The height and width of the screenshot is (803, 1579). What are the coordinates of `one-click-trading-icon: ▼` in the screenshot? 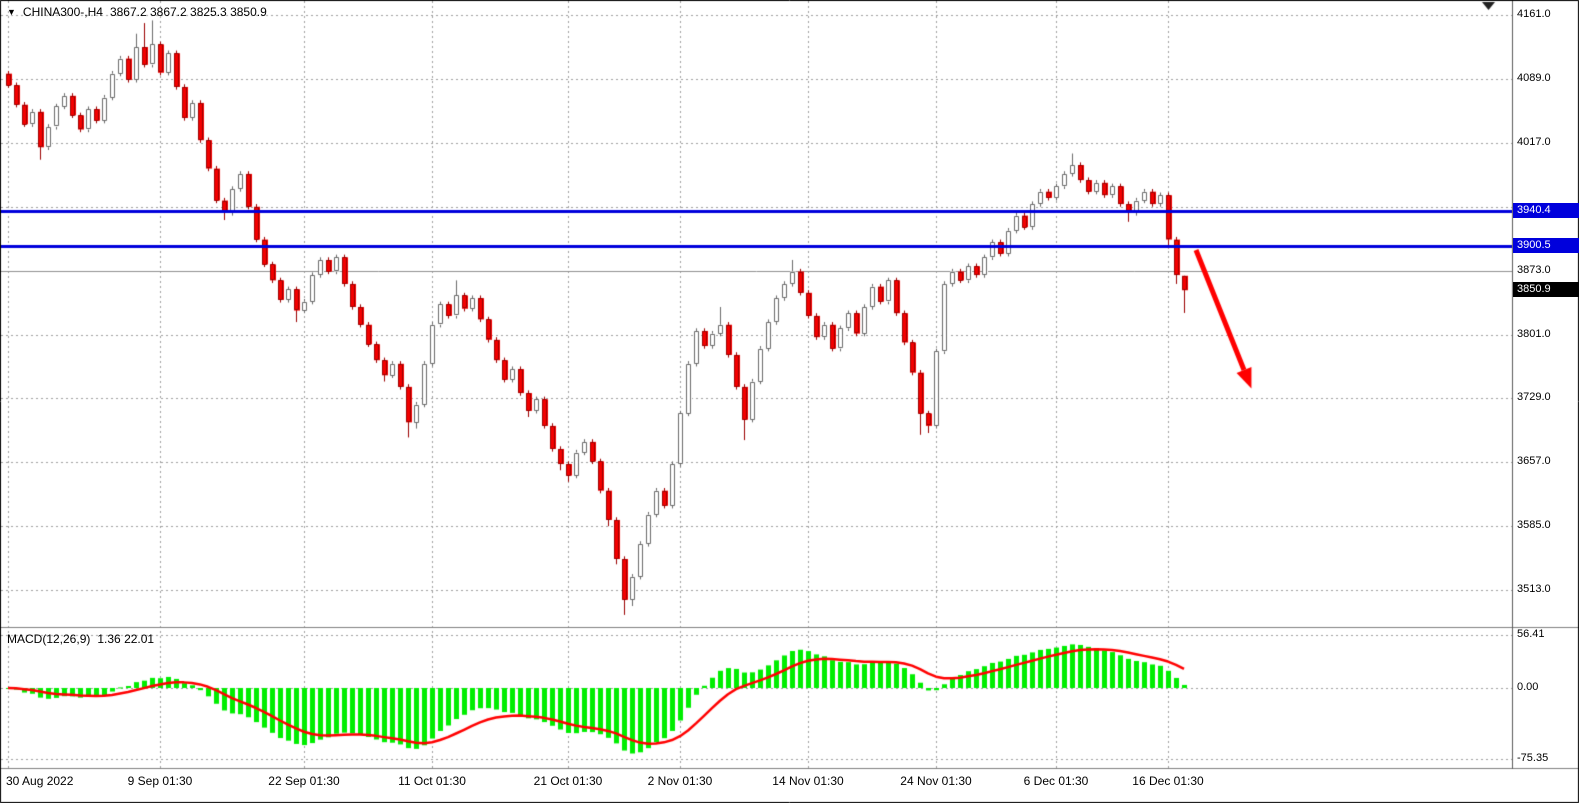 It's located at (11, 12).